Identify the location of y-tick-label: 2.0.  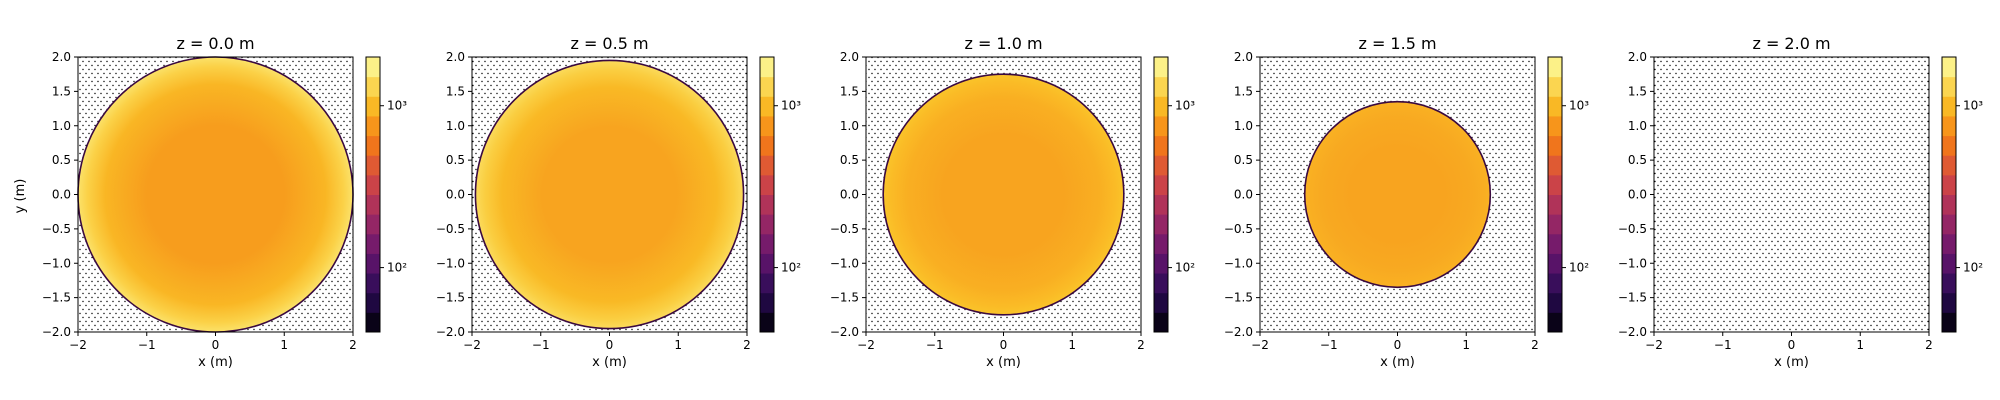
(1243, 57).